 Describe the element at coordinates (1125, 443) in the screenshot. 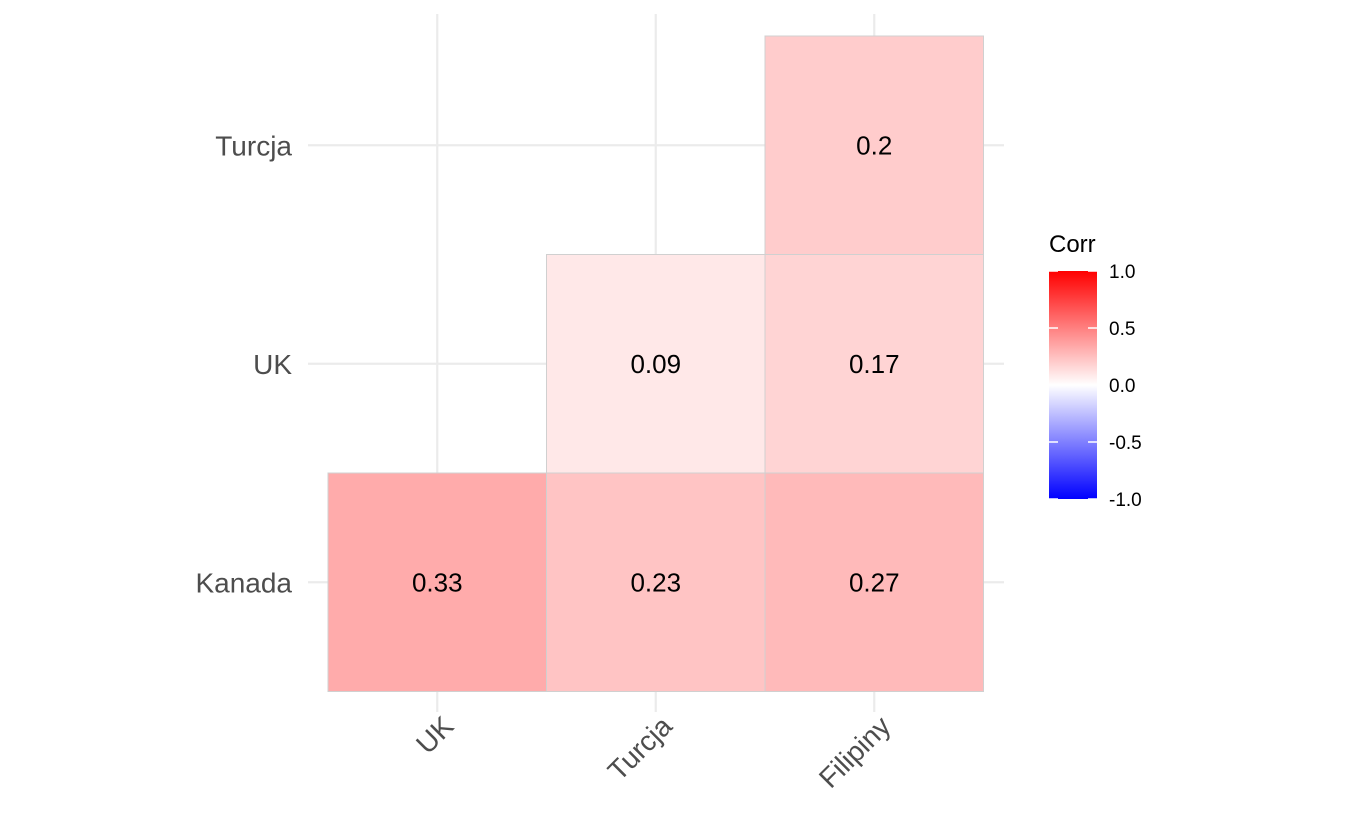

I see `legend-tick-label: -0.5` at that location.